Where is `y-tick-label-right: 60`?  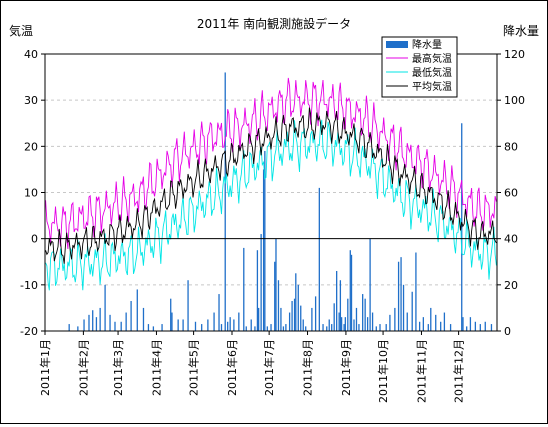
y-tick-label-right: 60 is located at coordinates (511, 193).